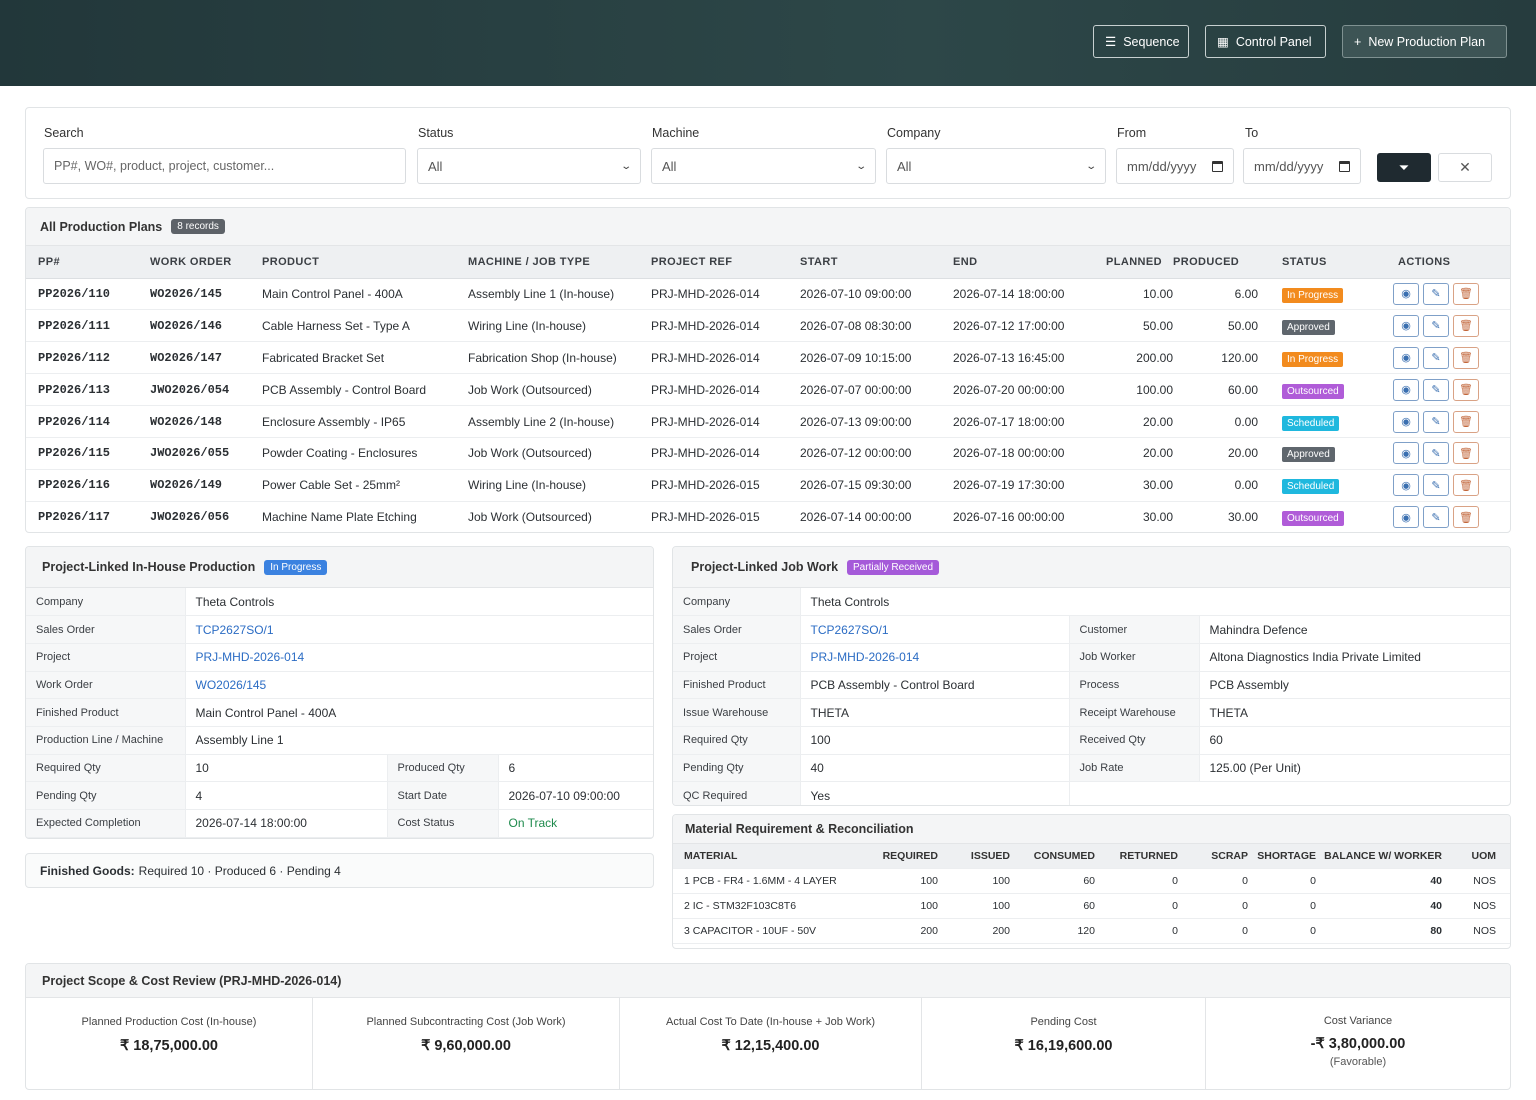 This screenshot has height=1100, width=1536. I want to click on inhouse-sales-order-link: TCP2627SO/1, so click(419, 629).